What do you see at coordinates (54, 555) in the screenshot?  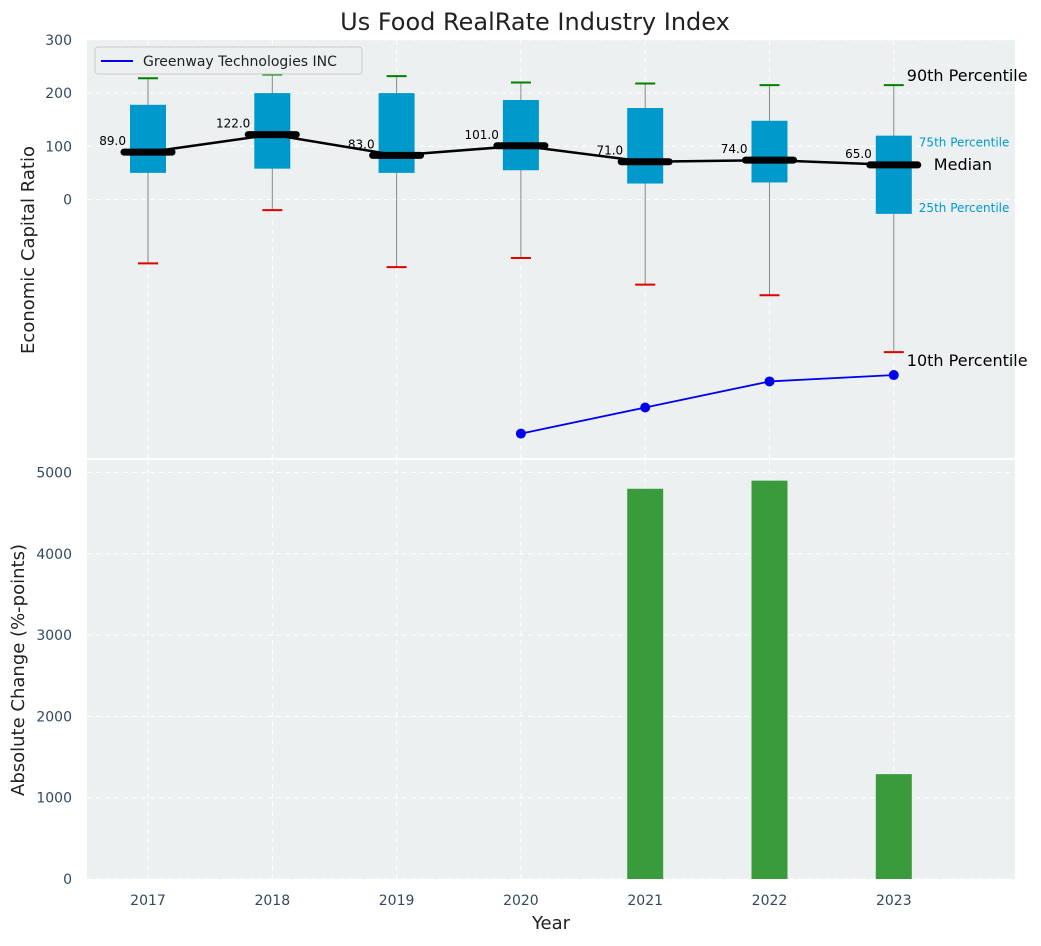 I see `bottom-y-tick-label: 4000` at bounding box center [54, 555].